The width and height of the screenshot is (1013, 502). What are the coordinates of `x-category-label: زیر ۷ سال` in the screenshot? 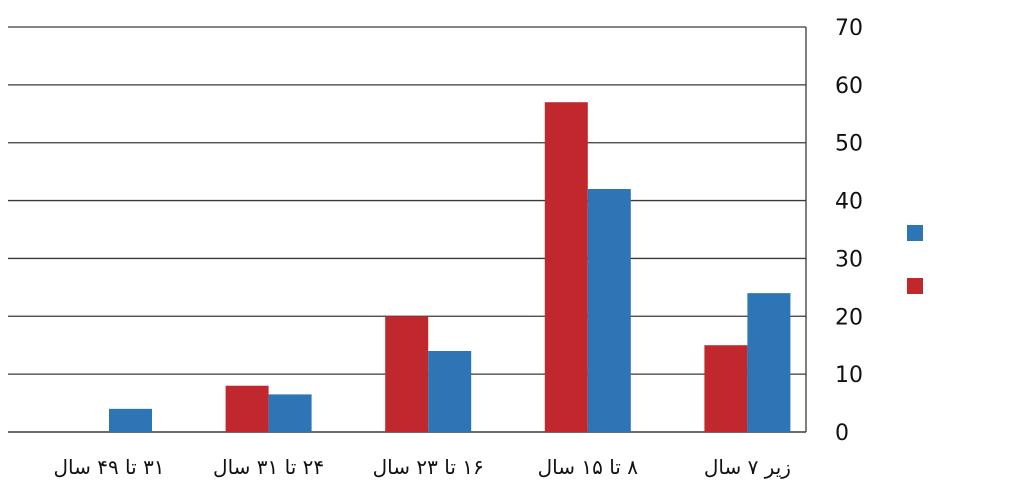 It's located at (747, 467).